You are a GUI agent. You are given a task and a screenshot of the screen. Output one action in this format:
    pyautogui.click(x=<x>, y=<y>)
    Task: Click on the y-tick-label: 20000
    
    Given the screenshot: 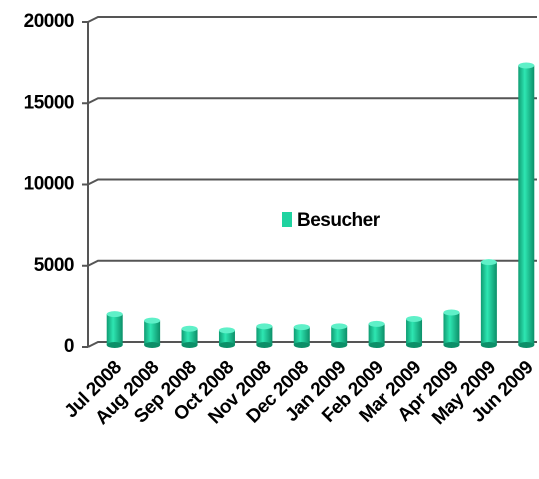 What is the action you would take?
    pyautogui.click(x=49, y=21)
    